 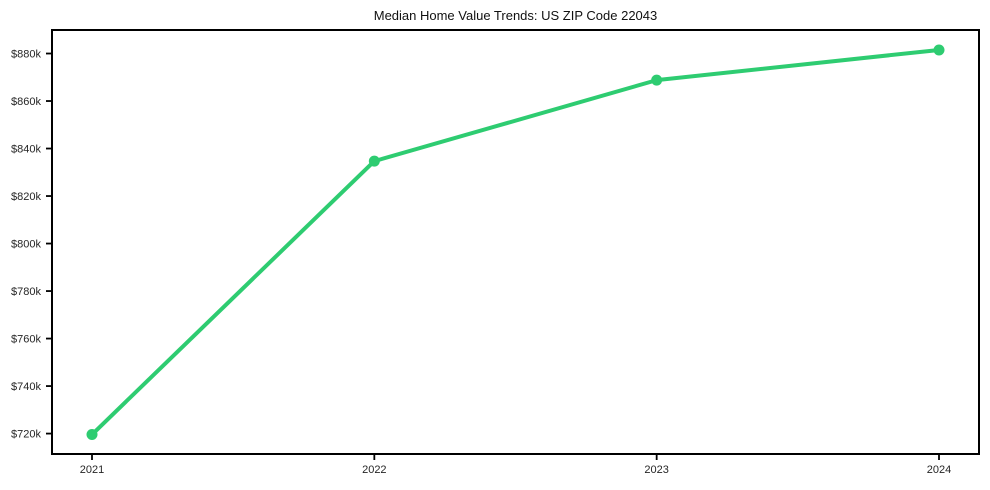 What do you see at coordinates (26, 292) in the screenshot?
I see `y-axis-tick-label: $780k` at bounding box center [26, 292].